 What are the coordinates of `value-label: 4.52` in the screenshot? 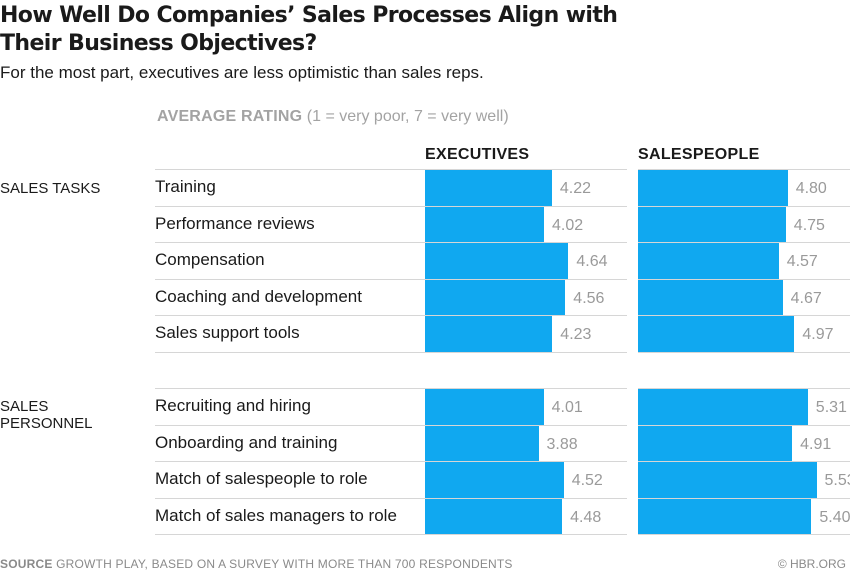 It's located at (587, 480).